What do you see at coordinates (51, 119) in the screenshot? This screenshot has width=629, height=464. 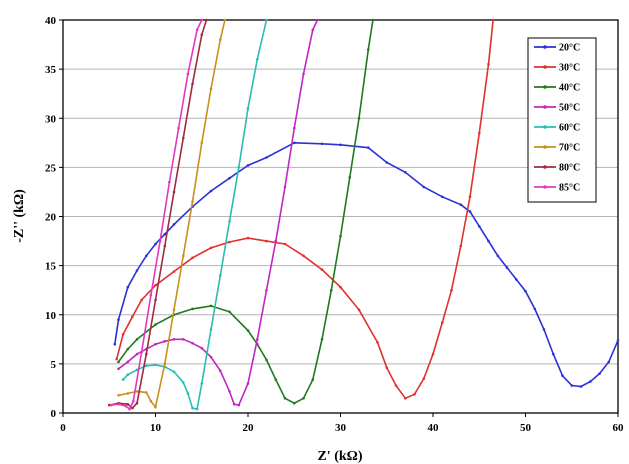 I see `y-tick-label: 30` at bounding box center [51, 119].